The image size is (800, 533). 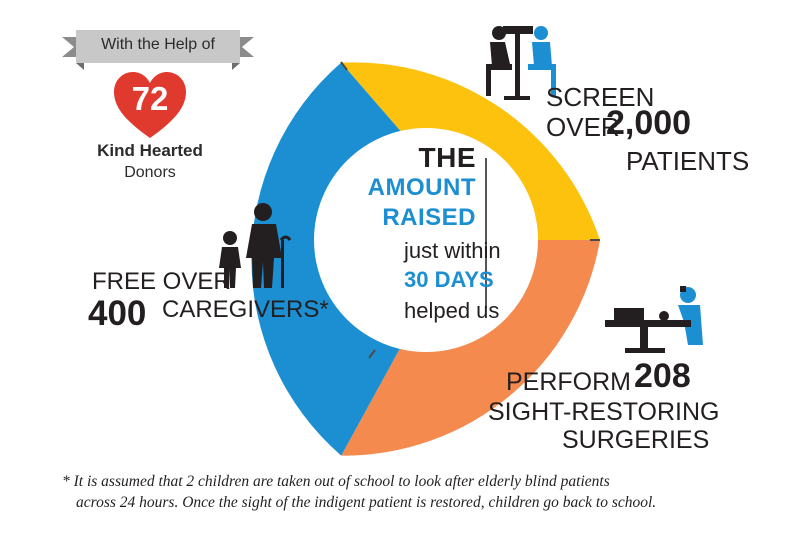 I want to click on center-line-helped: helped us, so click(x=452, y=310).